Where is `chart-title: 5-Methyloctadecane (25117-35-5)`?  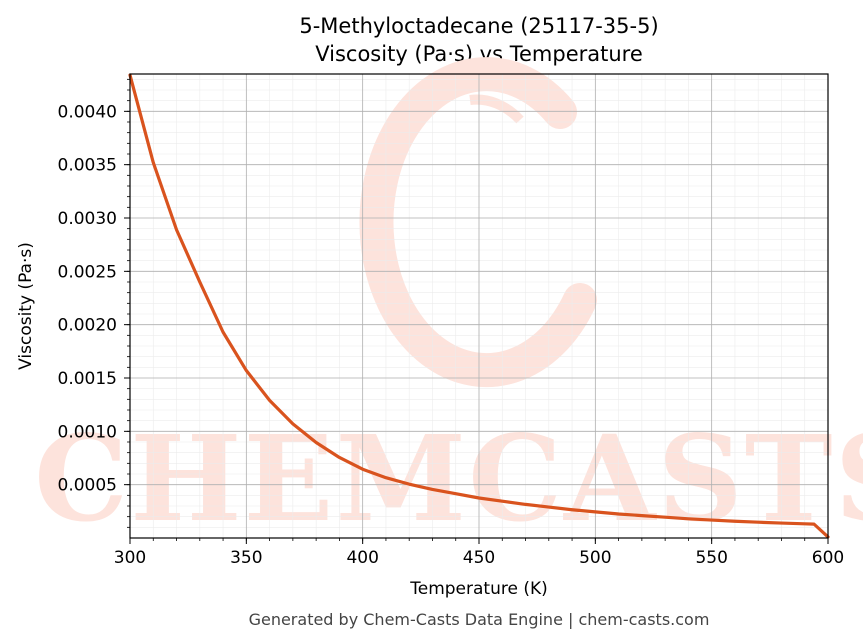 chart-title: 5-Methyloctadecane (25117-35-5) is located at coordinates (478, 26).